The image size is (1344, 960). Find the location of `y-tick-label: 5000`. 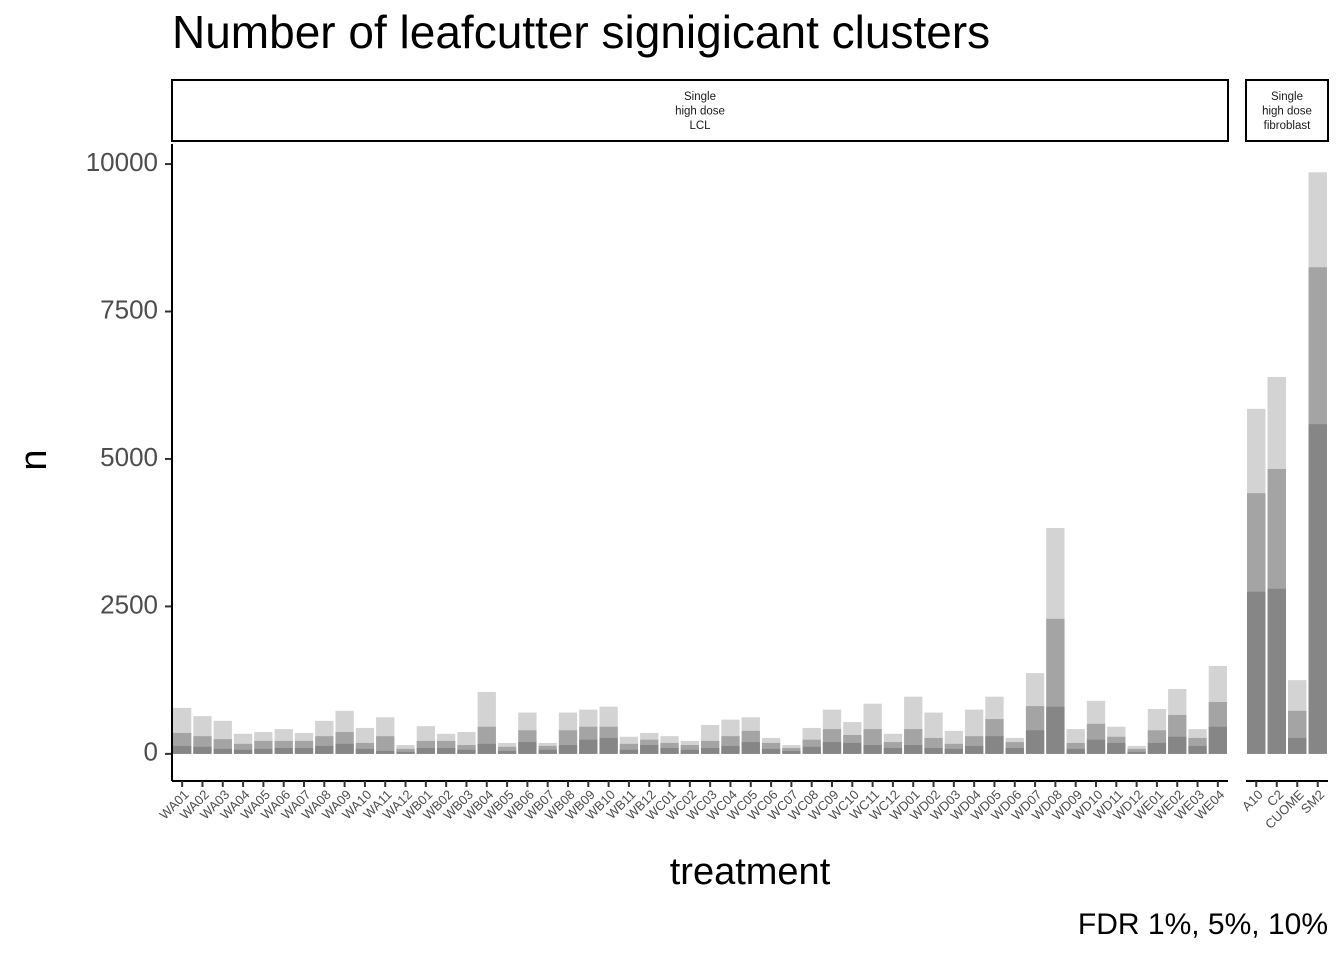

y-tick-label: 5000 is located at coordinates (129, 457).